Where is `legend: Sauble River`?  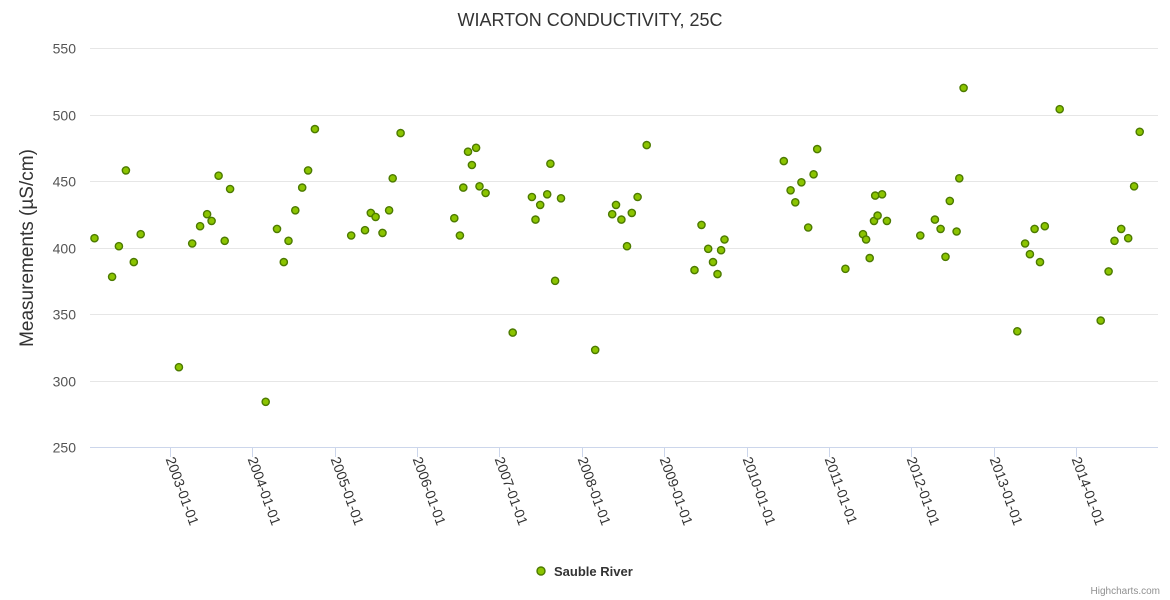
legend: Sauble River is located at coordinates (584, 571).